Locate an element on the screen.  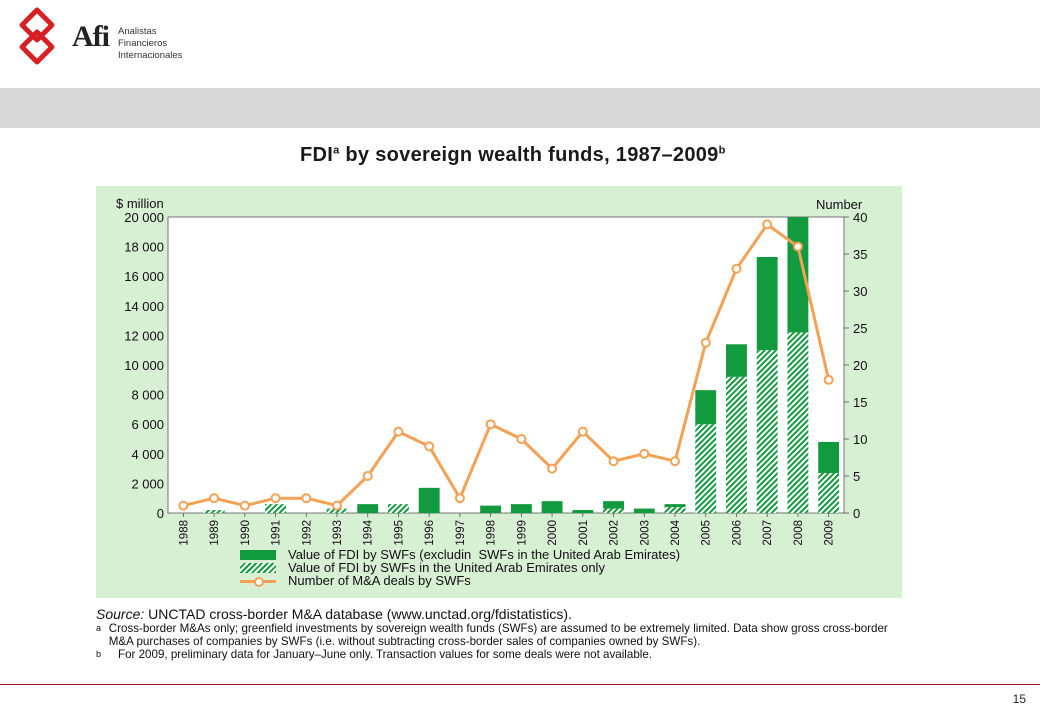
legend-swatch-solid is located at coordinates (258, 554).